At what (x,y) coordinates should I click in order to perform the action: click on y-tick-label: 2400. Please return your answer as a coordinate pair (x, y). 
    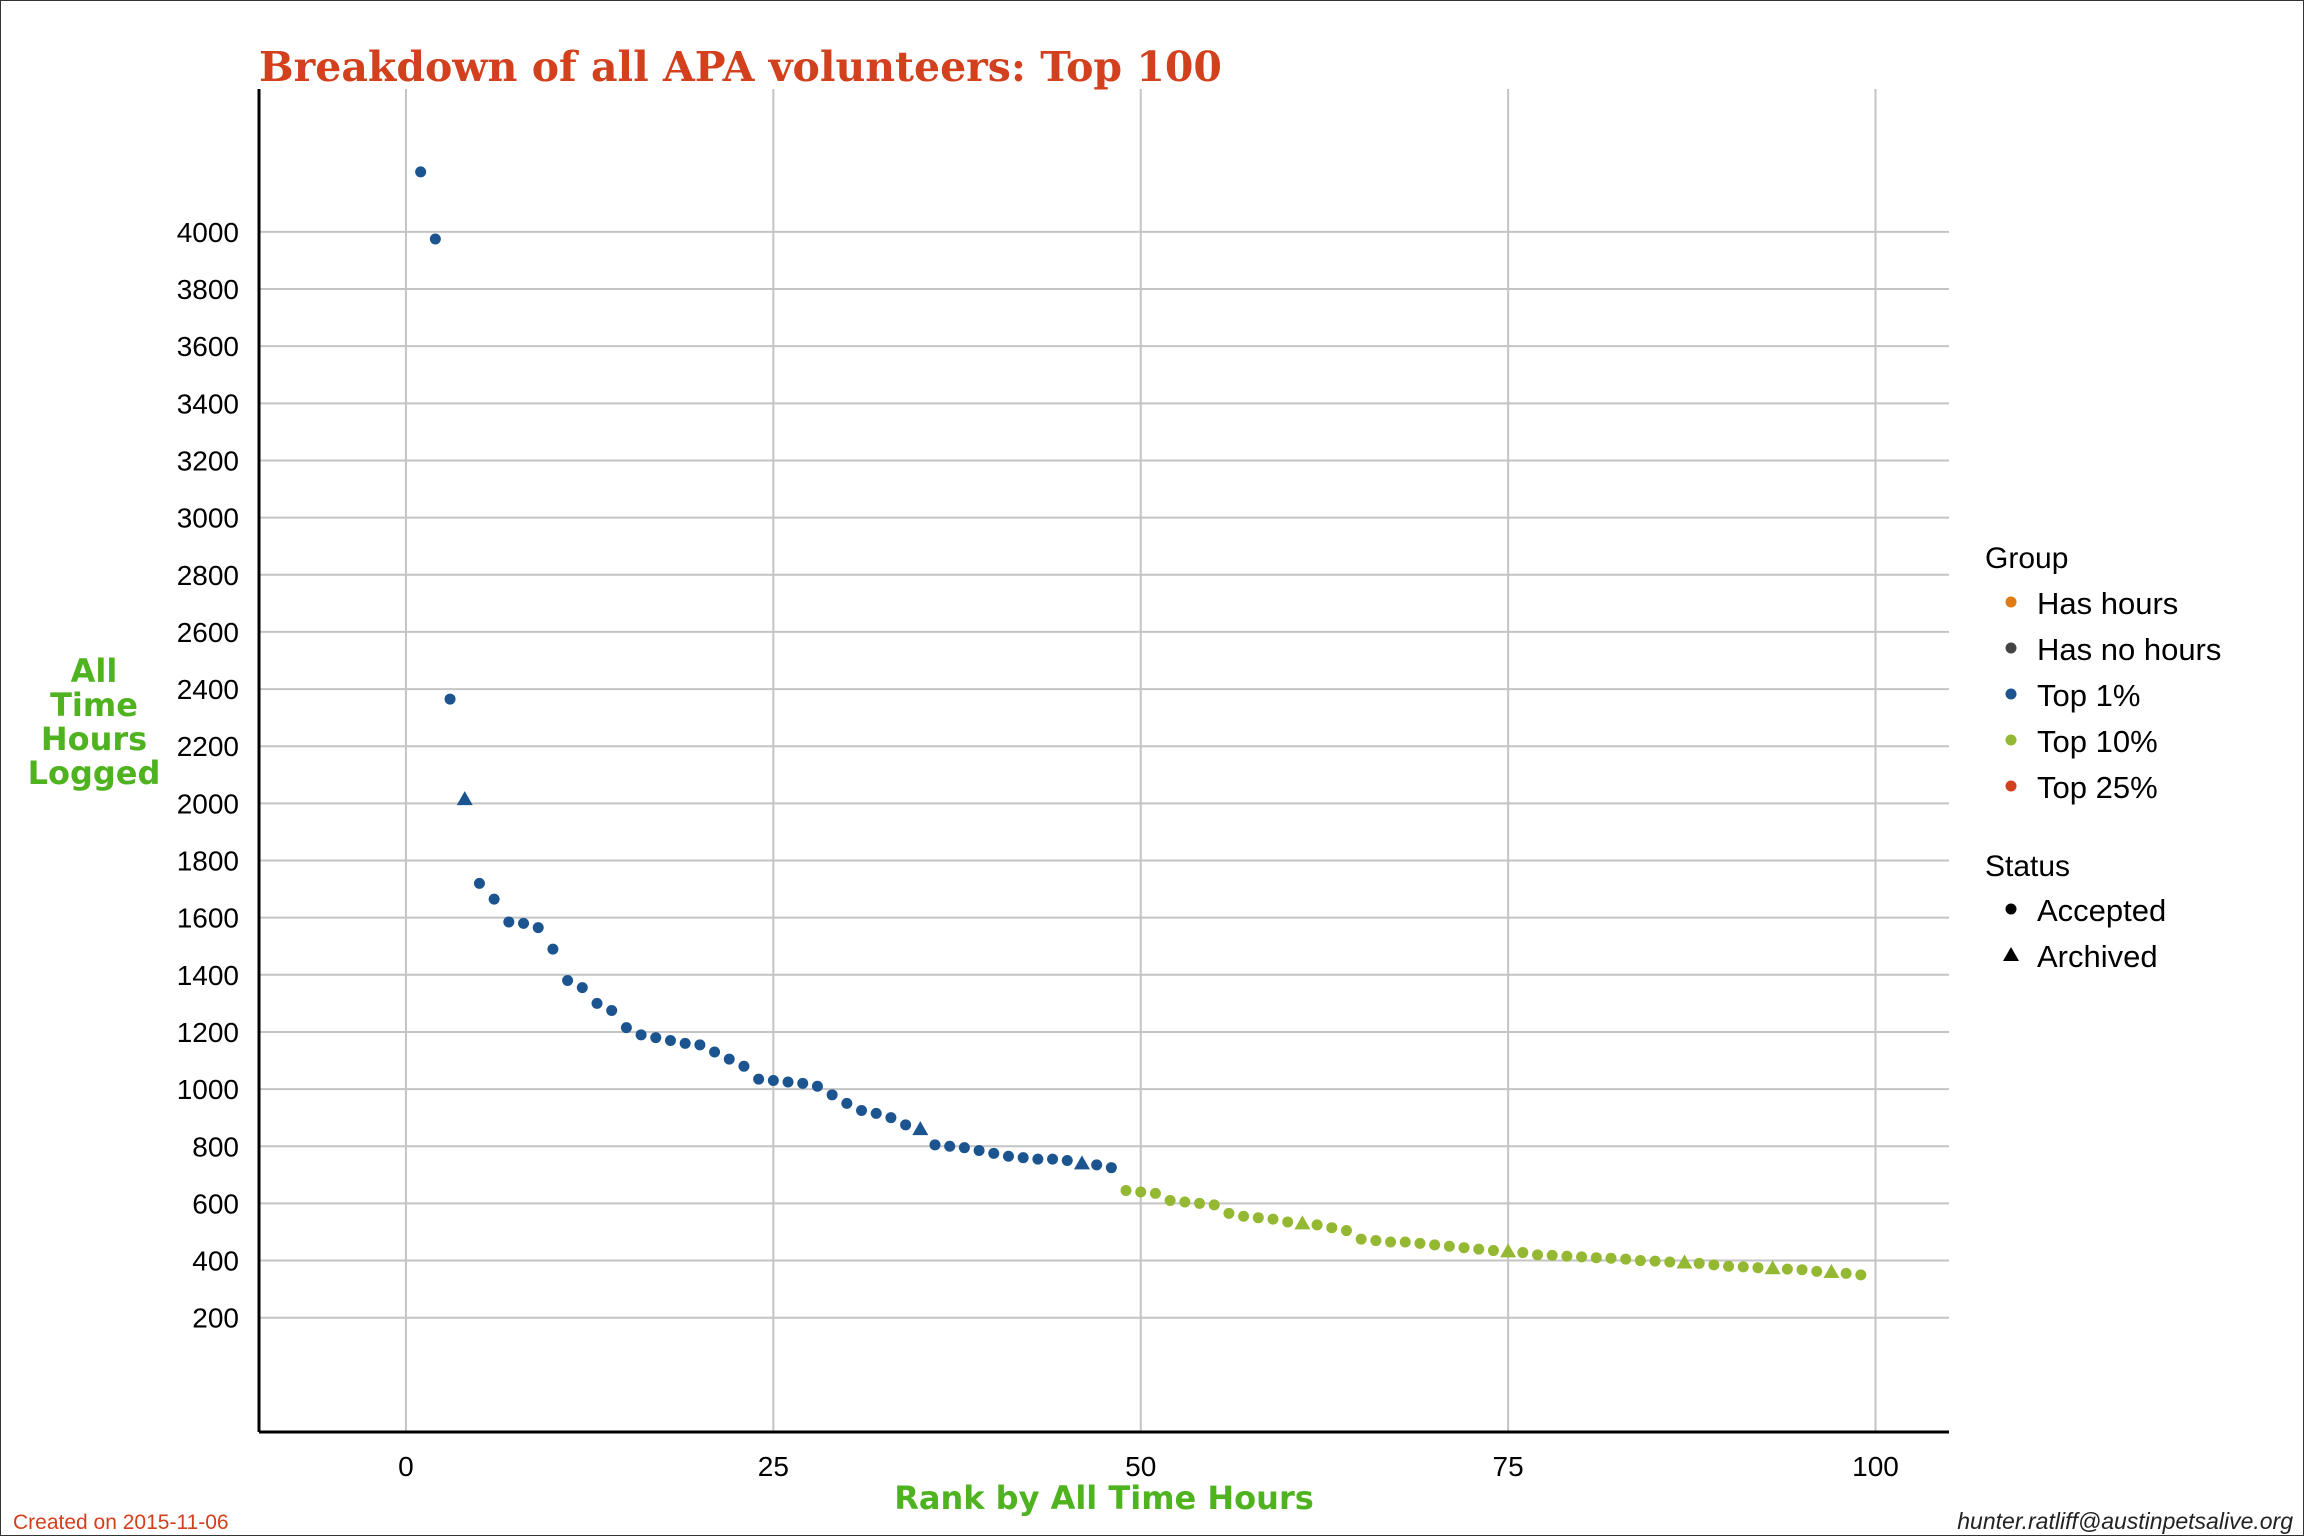
    Looking at the image, I should click on (208, 689).